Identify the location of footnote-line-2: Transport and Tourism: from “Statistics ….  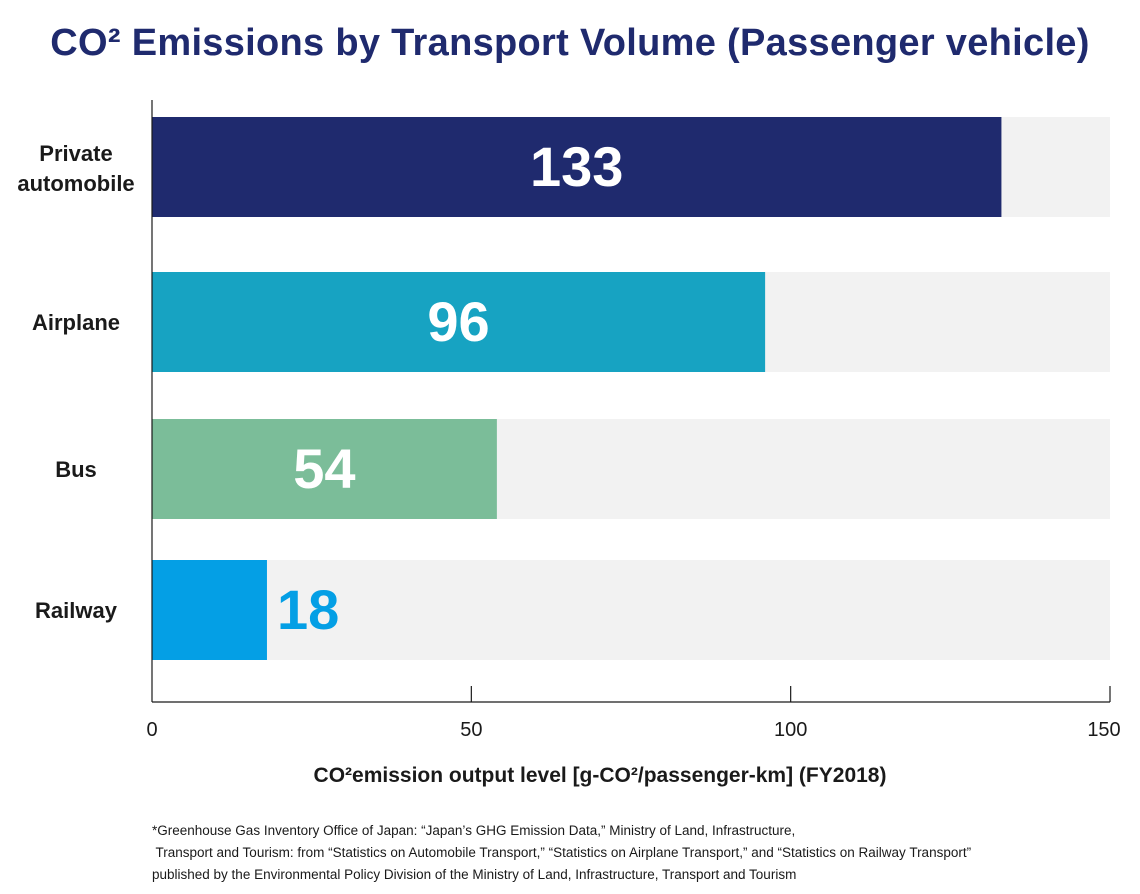
(562, 852).